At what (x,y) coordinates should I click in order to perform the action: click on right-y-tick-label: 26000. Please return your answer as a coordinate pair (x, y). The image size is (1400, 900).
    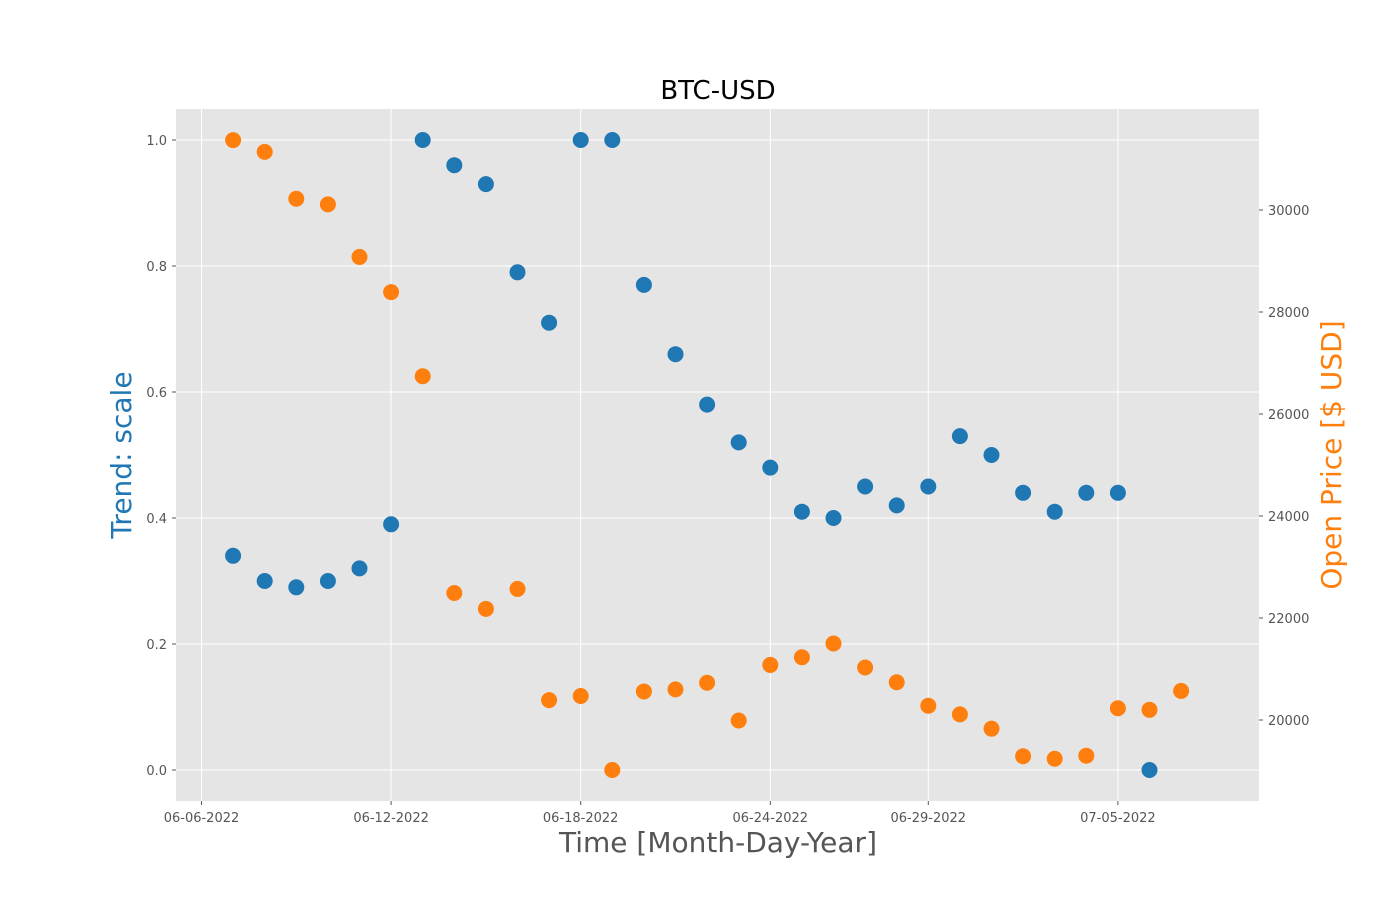
    Looking at the image, I should click on (1288, 415).